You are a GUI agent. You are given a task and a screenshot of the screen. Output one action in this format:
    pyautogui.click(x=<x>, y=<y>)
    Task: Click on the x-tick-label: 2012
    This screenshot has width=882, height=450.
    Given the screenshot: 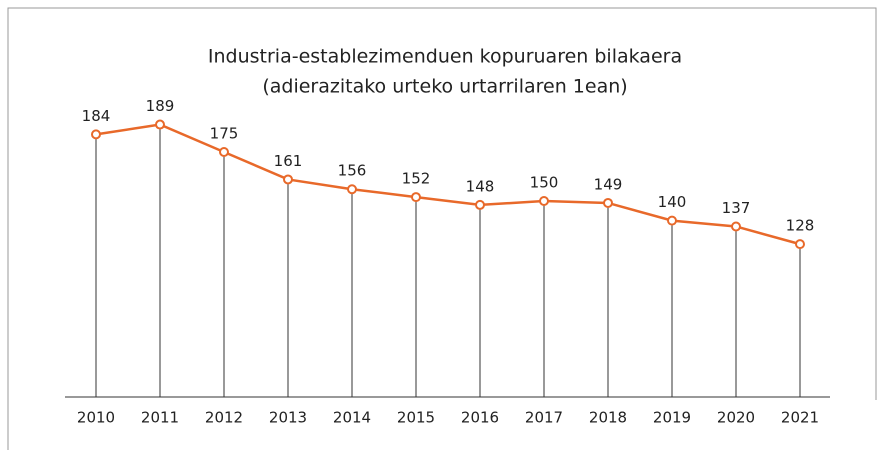 What is the action you would take?
    pyautogui.click(x=224, y=418)
    